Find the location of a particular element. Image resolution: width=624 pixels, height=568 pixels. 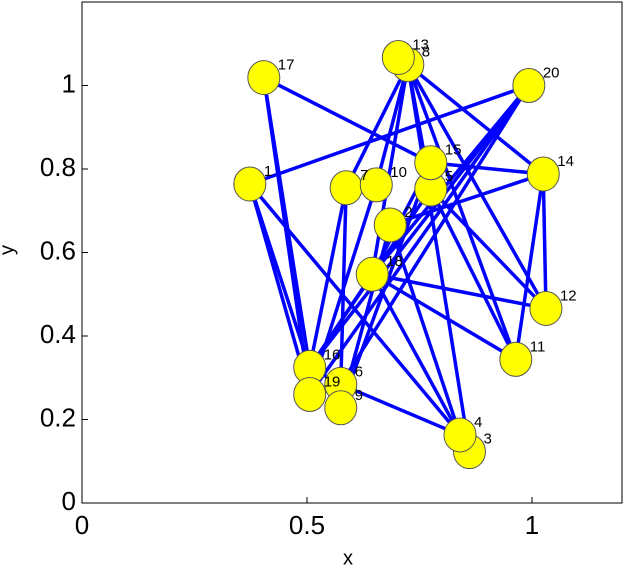

node-label: 14 is located at coordinates (565, 161).